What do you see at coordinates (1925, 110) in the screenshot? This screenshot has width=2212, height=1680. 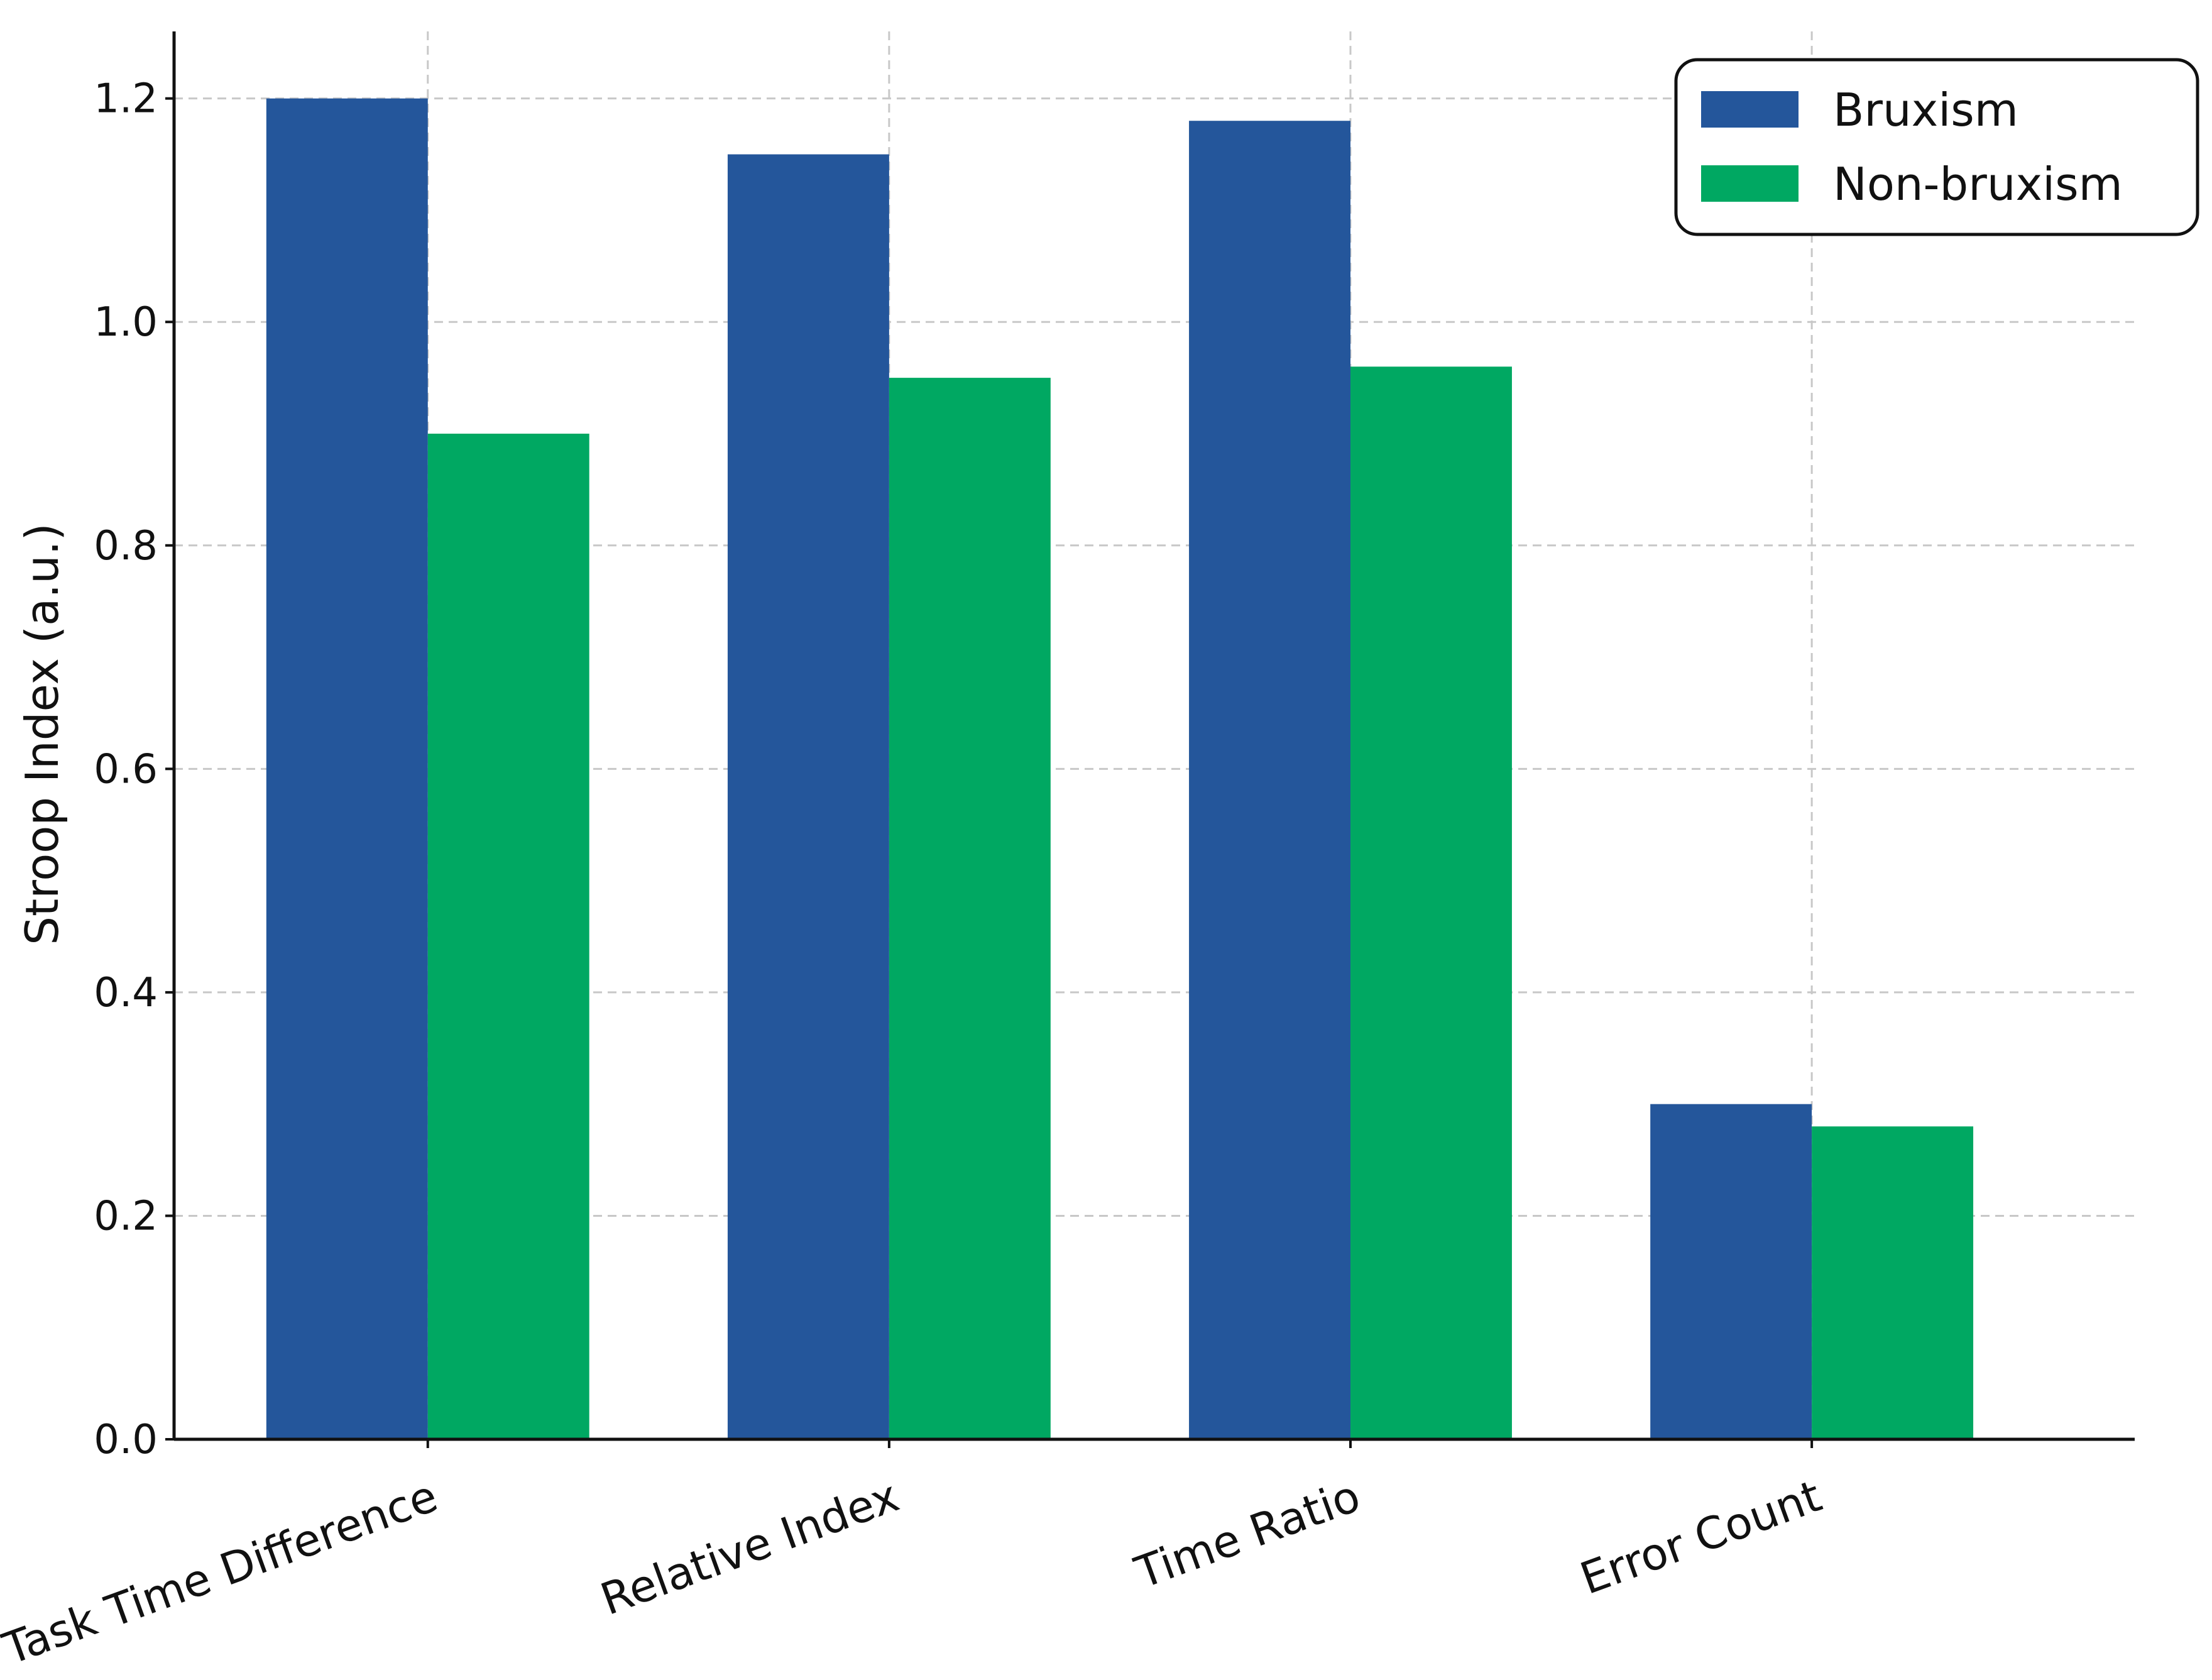 I see `legend-label-bruxism: Bruxism` at bounding box center [1925, 110].